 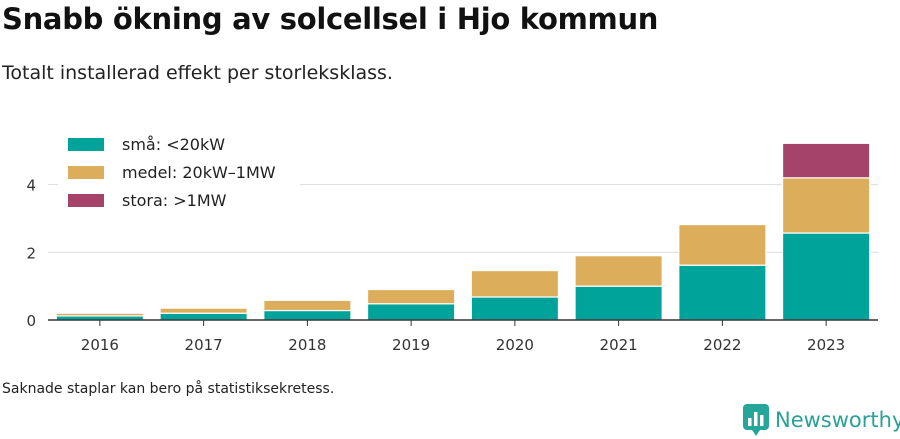 I want to click on x-tick-label: 2019, so click(x=411, y=345).